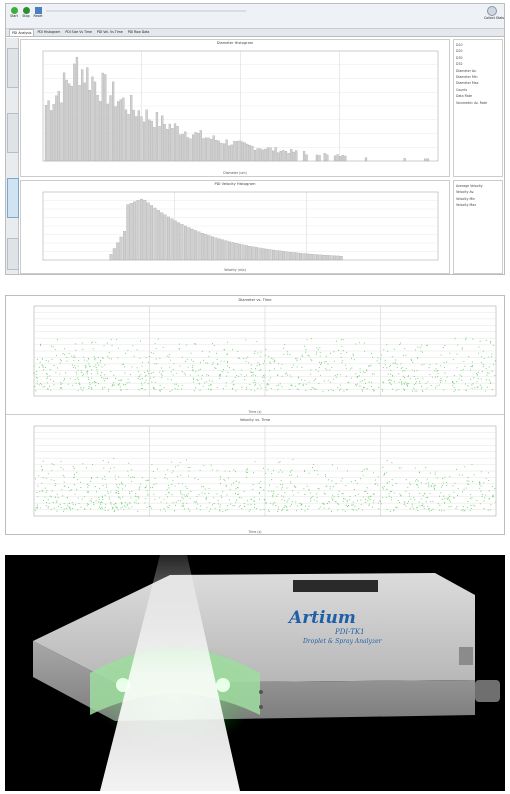 The width and height of the screenshot is (510, 794). What do you see at coordinates (13, 68) in the screenshot?
I see `sidebar-tab-acquisition` at bounding box center [13, 68].